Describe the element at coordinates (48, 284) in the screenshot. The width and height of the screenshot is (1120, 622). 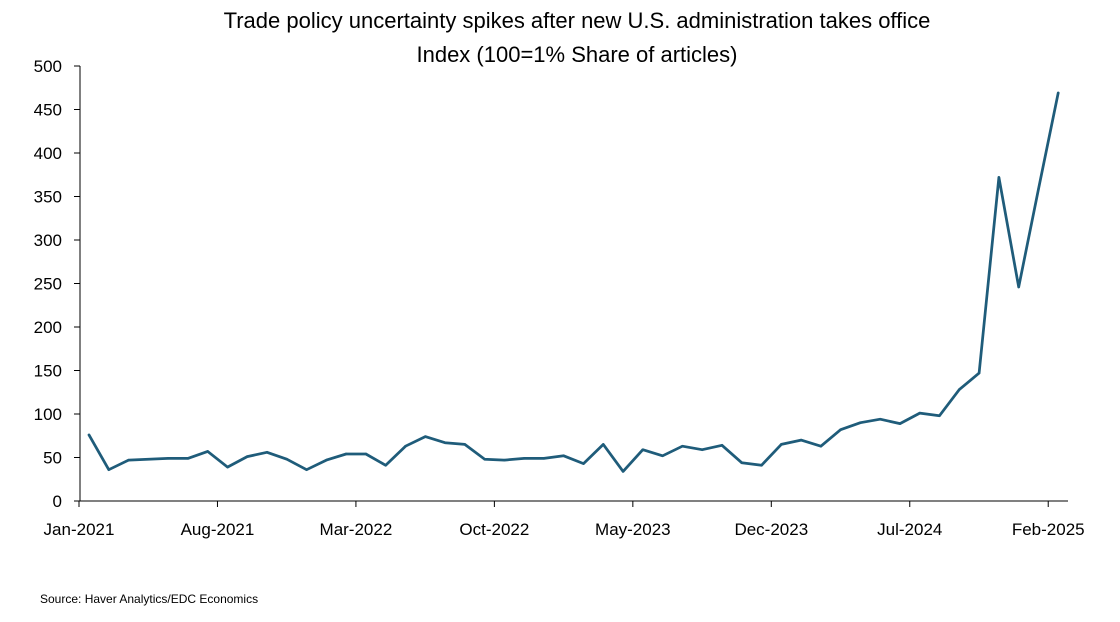
I see `y-tick-label: 250` at that location.